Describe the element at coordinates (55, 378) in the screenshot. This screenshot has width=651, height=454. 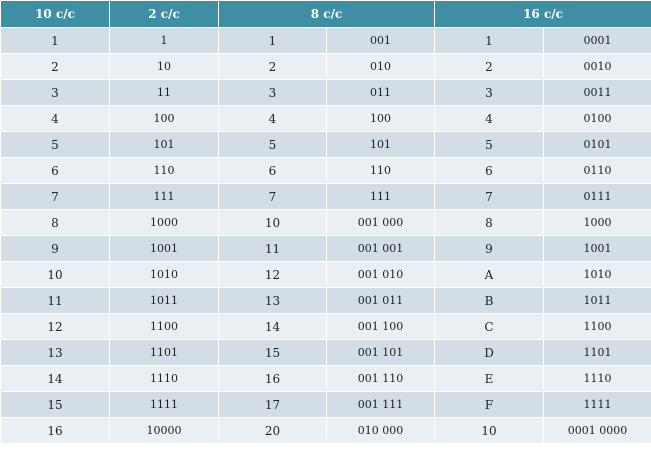
I see `cell-decimal: 14` at that location.